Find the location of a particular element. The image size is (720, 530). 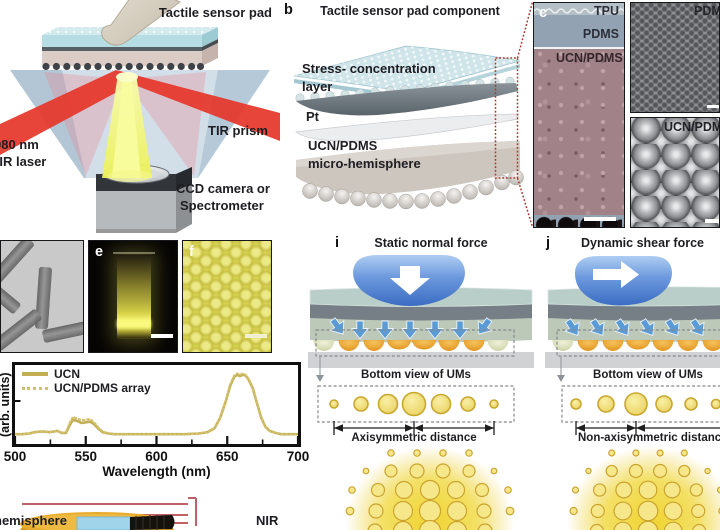

bright-emission-band is located at coordinates (134, 324).